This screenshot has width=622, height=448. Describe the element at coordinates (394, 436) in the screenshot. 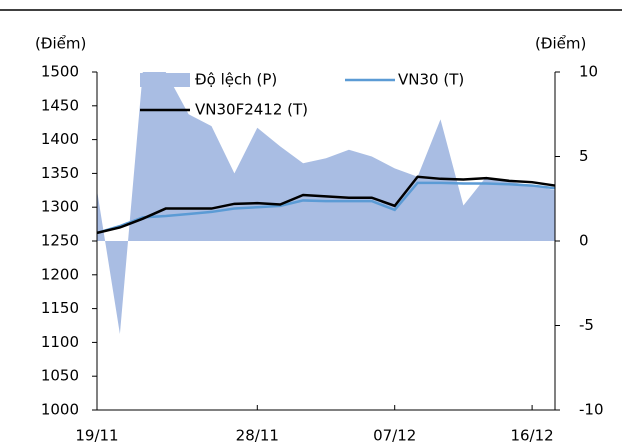

I see `x-tick-label: 07/12` at that location.